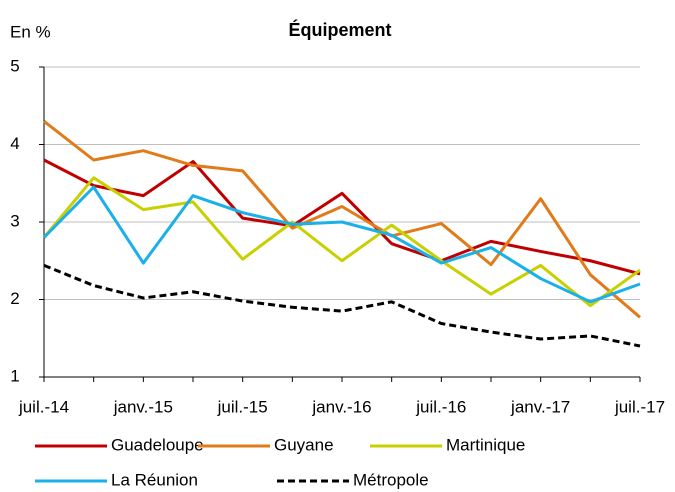 The height and width of the screenshot is (492, 675). Describe the element at coordinates (157, 444) in the screenshot. I see `legend-label: Guadeloupe` at that location.